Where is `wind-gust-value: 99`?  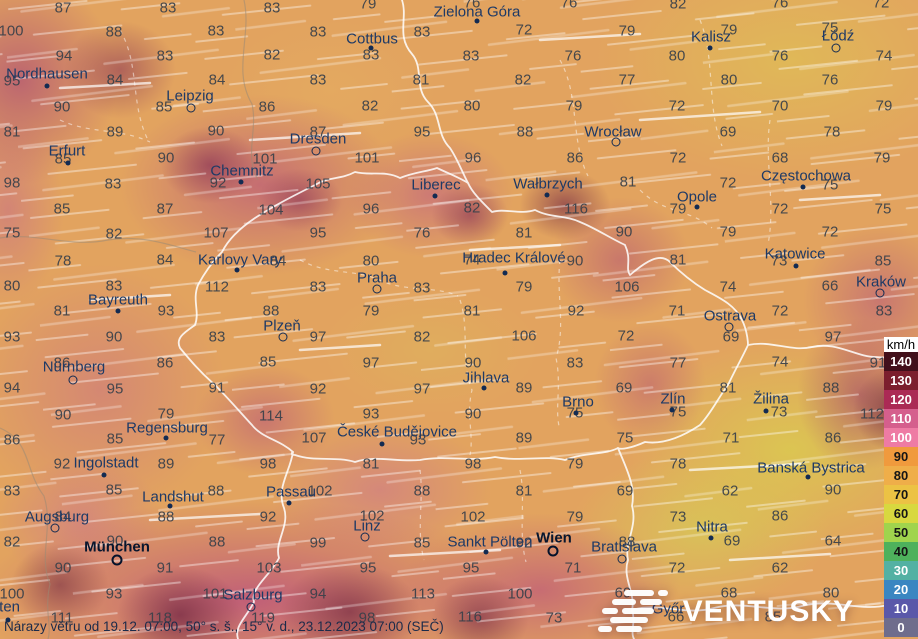
wind-gust-value: 99 is located at coordinates (318, 543).